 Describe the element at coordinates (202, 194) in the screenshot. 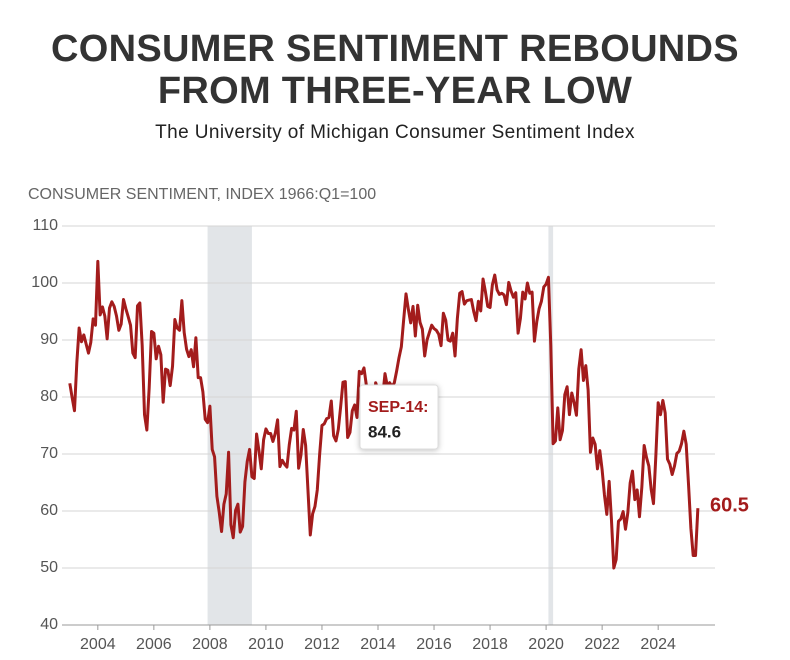

I see `y-axis-label: CONSUMER SENTIMENT, INDEX 1966:Q1=100` at that location.